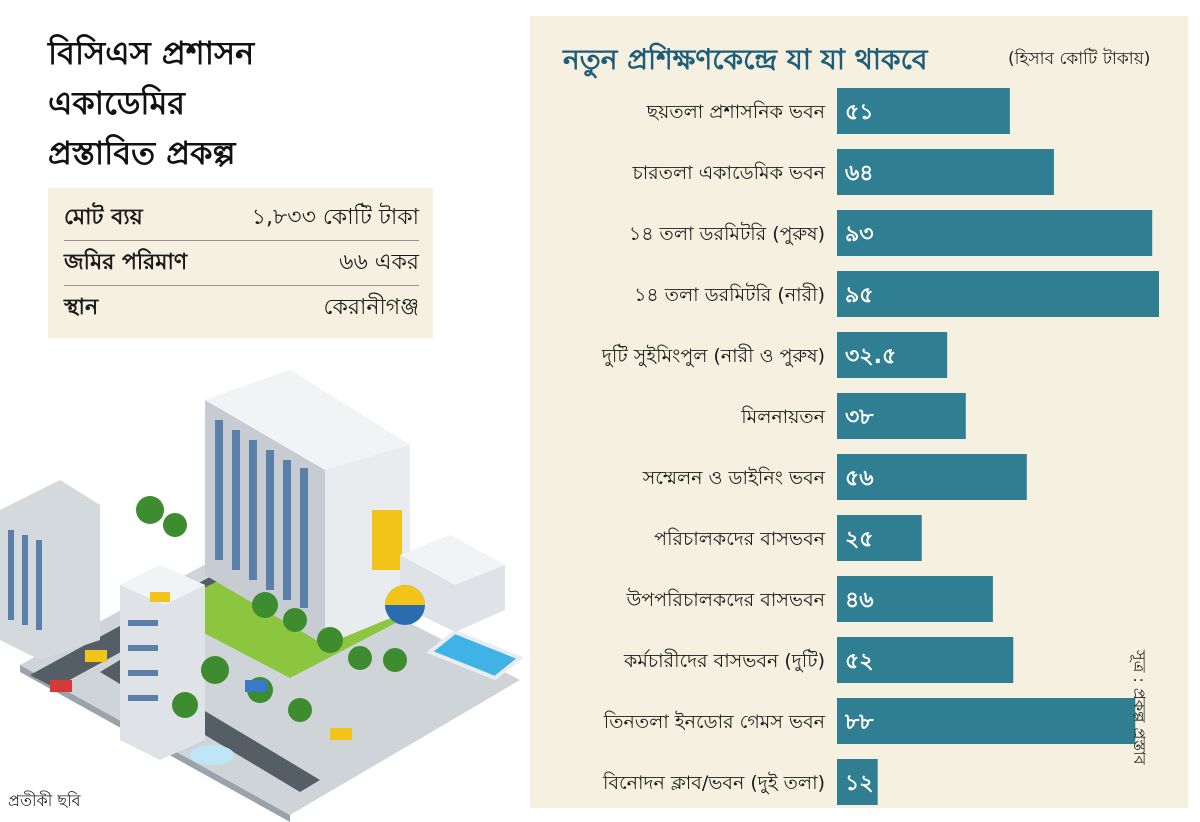 This screenshot has width=1200, height=822. I want to click on category-label: মিলনায়তন, so click(782, 417).